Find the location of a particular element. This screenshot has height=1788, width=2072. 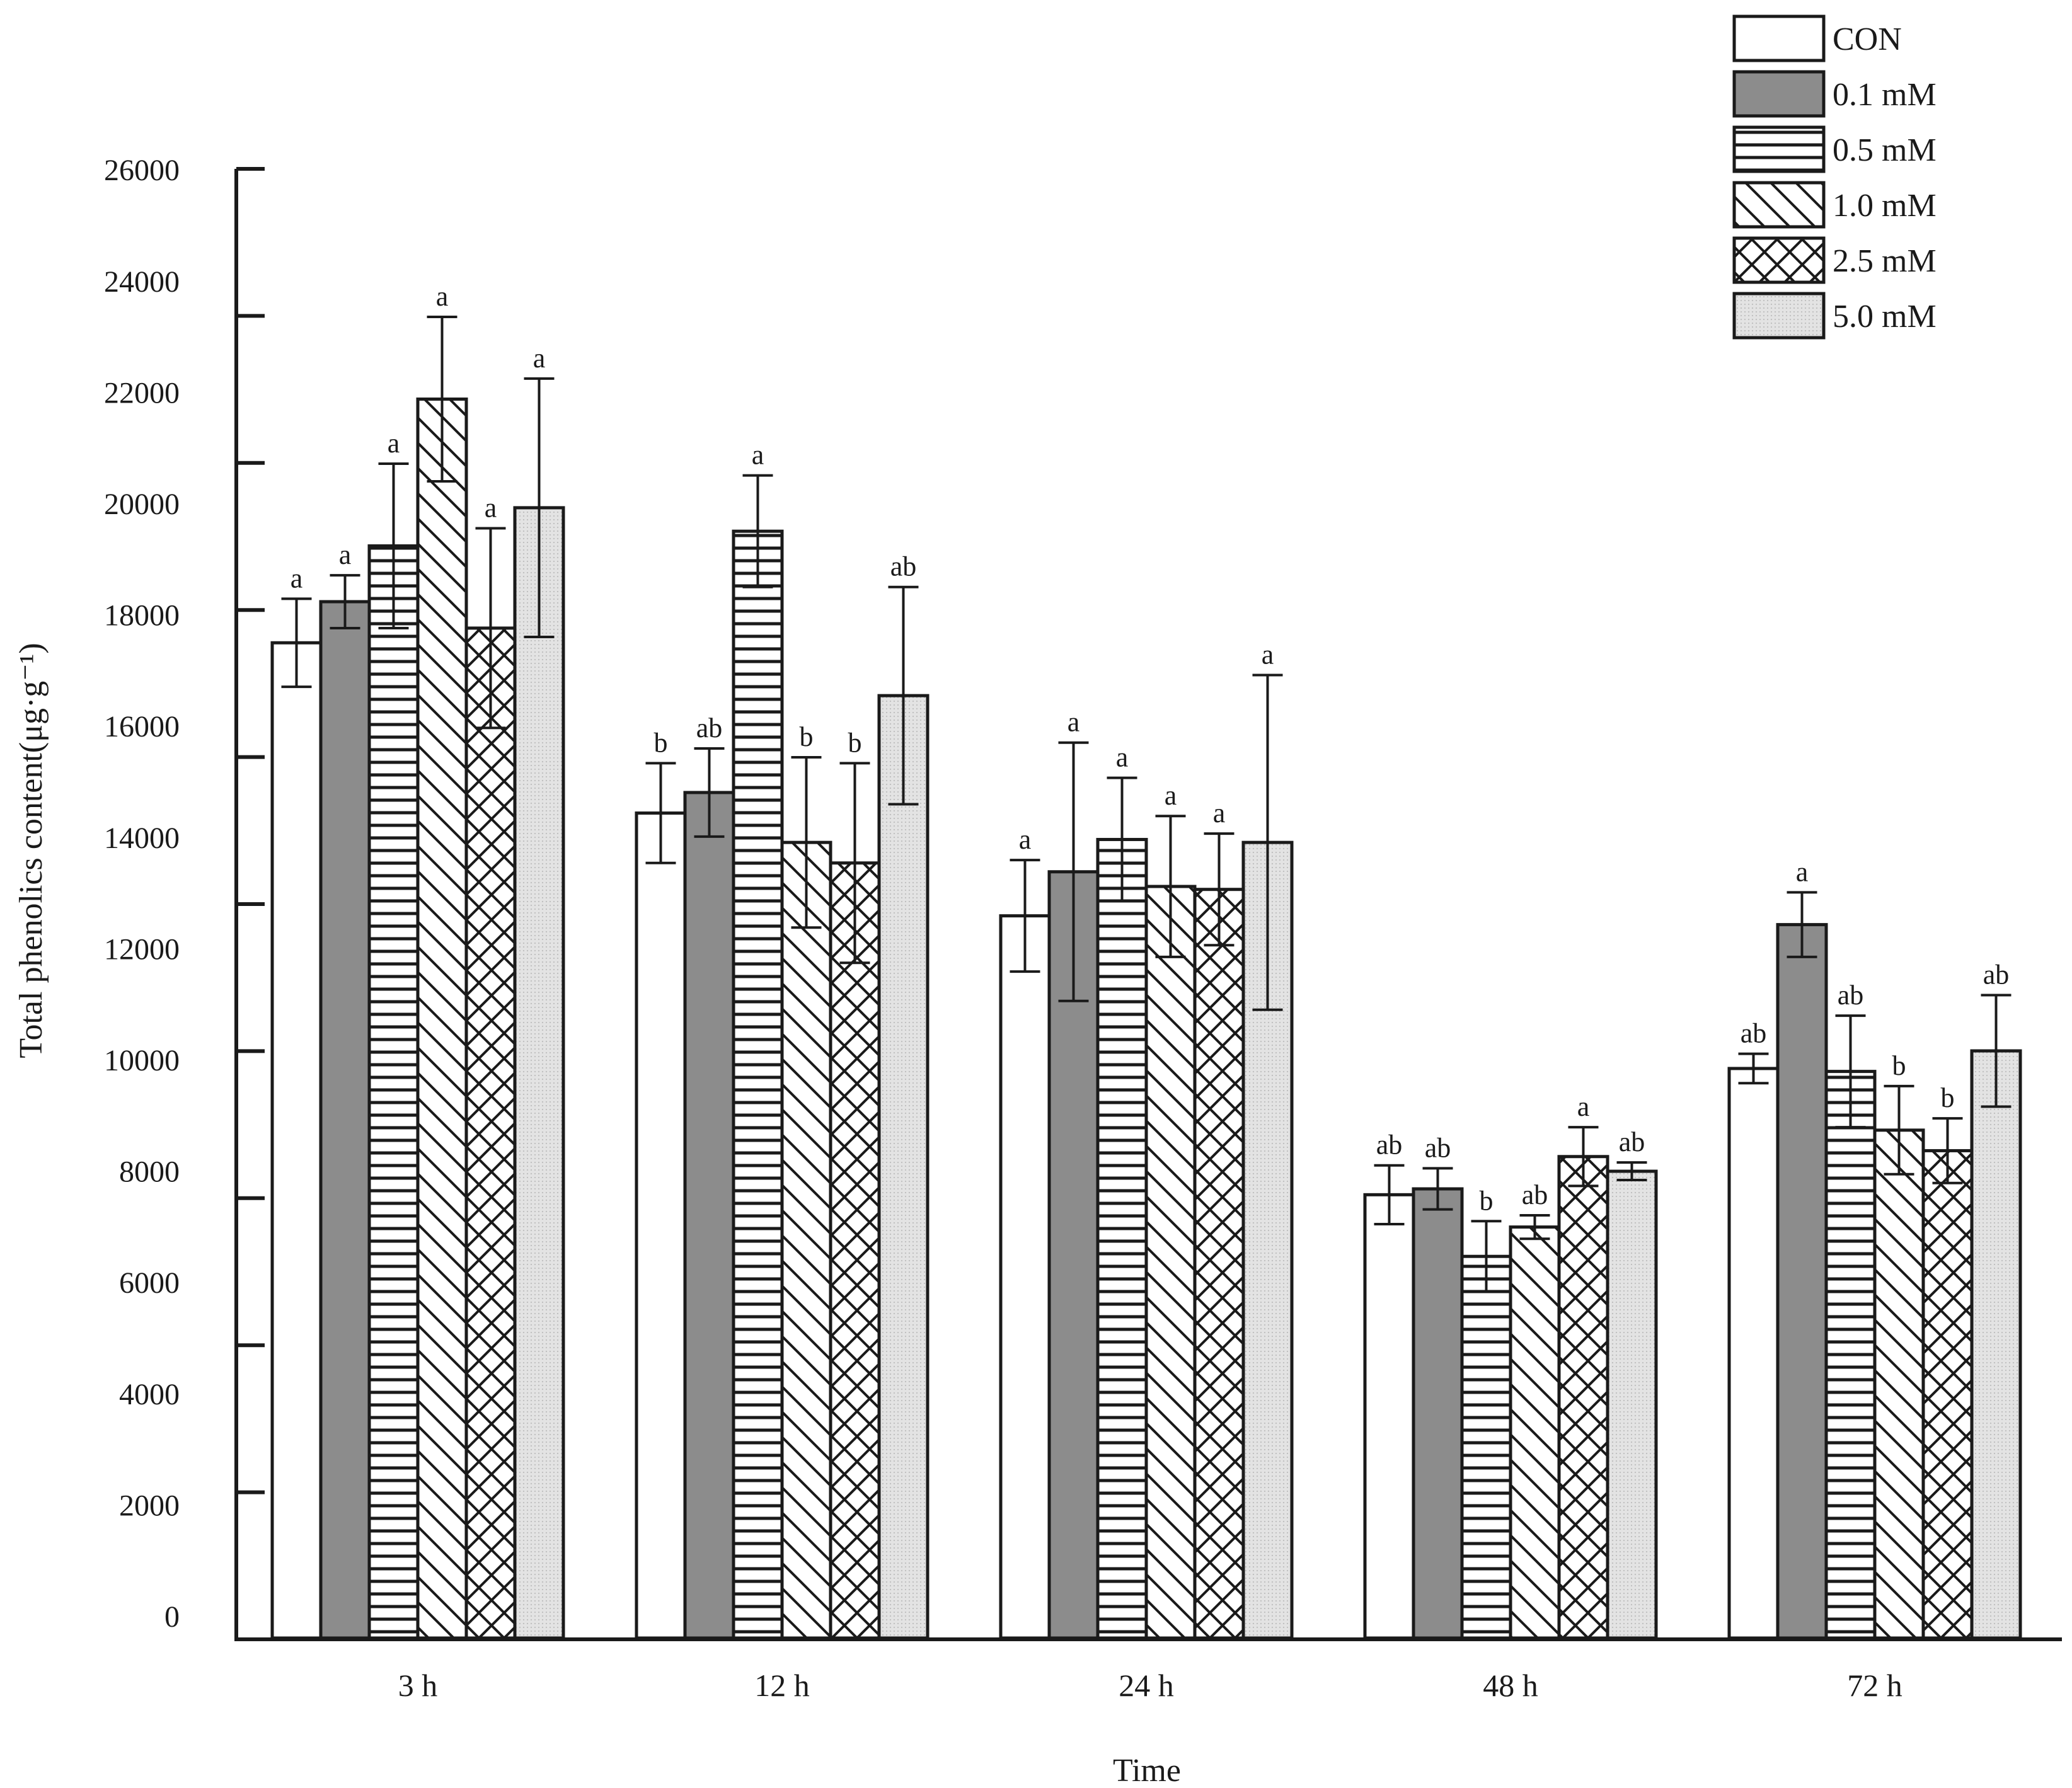

y-tick-label: 6000 is located at coordinates (149, 1283).